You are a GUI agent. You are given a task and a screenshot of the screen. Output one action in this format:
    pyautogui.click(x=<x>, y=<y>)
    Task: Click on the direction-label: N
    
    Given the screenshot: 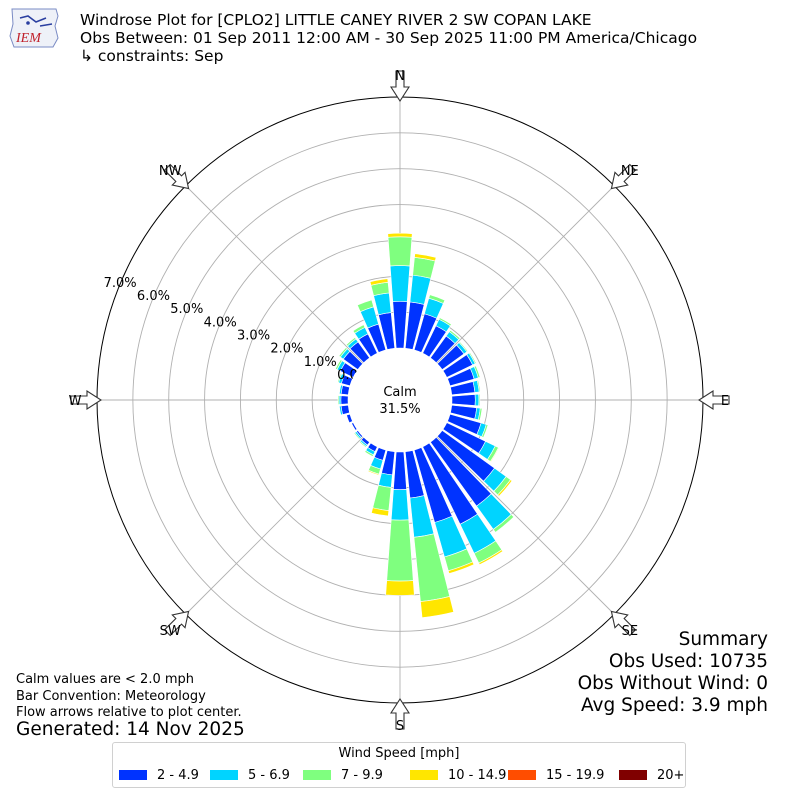 What is the action you would take?
    pyautogui.click(x=400, y=76)
    